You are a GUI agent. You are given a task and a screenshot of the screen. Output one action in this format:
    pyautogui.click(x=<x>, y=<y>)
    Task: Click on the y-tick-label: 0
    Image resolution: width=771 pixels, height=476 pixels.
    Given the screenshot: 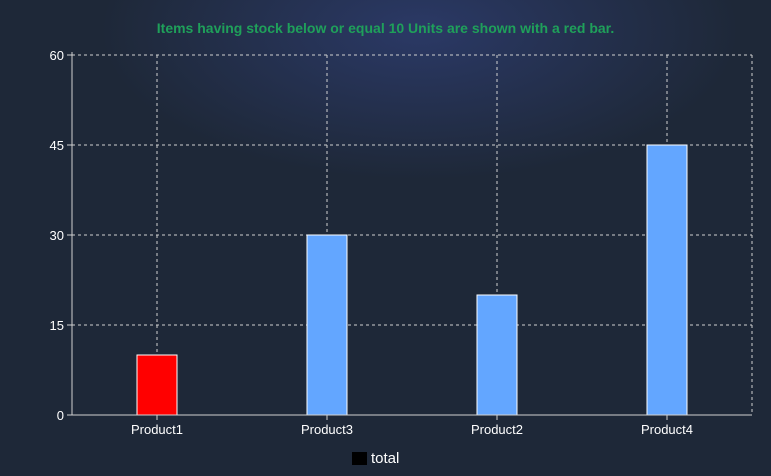 What is the action you would take?
    pyautogui.click(x=60, y=415)
    